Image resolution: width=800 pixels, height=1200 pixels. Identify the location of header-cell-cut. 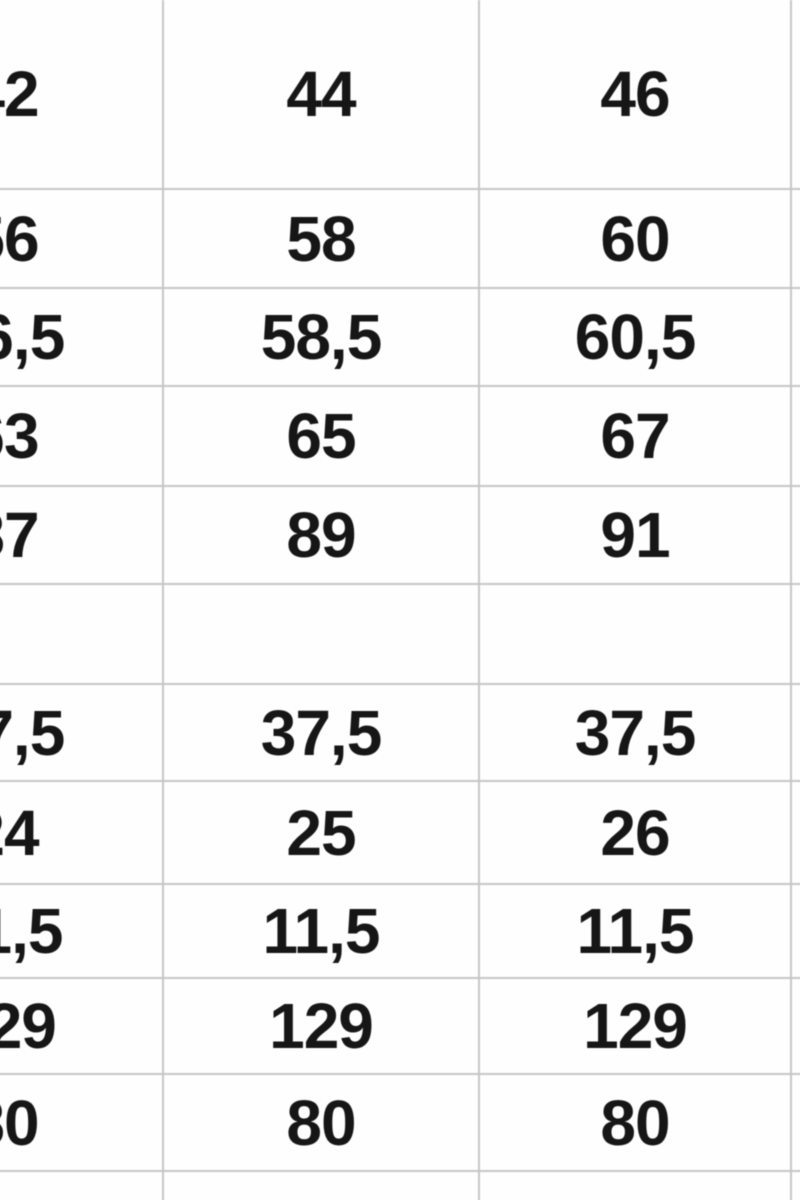
(796, 94).